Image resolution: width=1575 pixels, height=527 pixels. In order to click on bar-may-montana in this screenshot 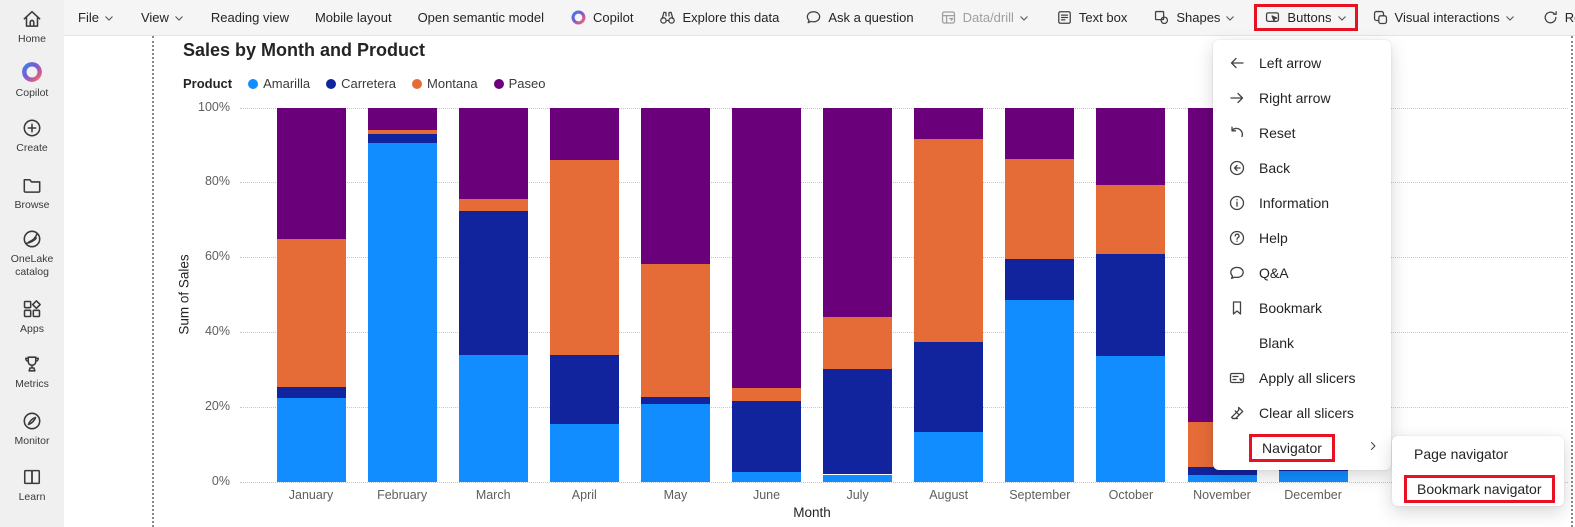, I will do `click(675, 330)`.